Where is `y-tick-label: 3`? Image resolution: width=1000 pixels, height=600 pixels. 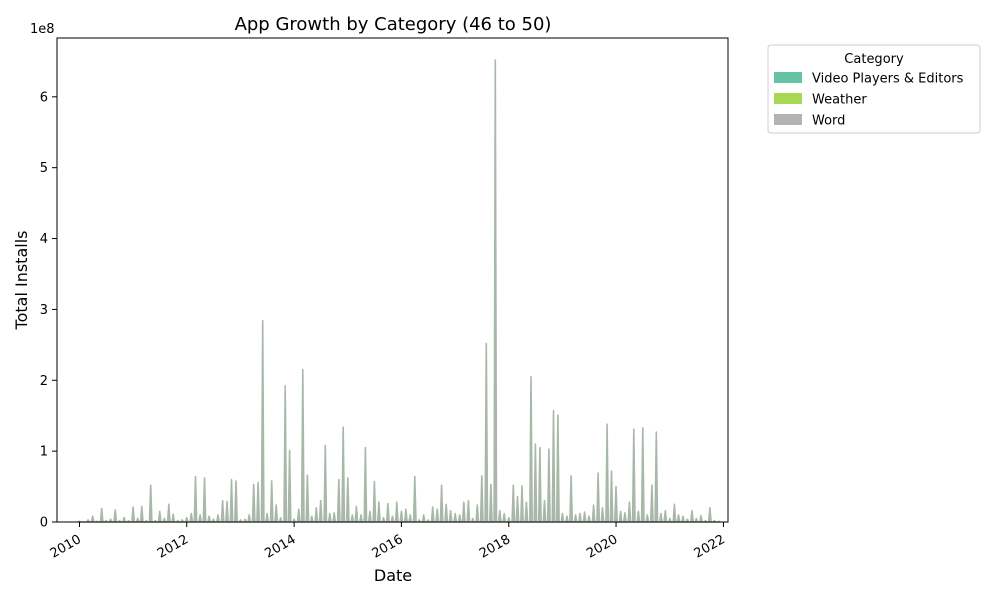 y-tick-label: 3 is located at coordinates (44, 310).